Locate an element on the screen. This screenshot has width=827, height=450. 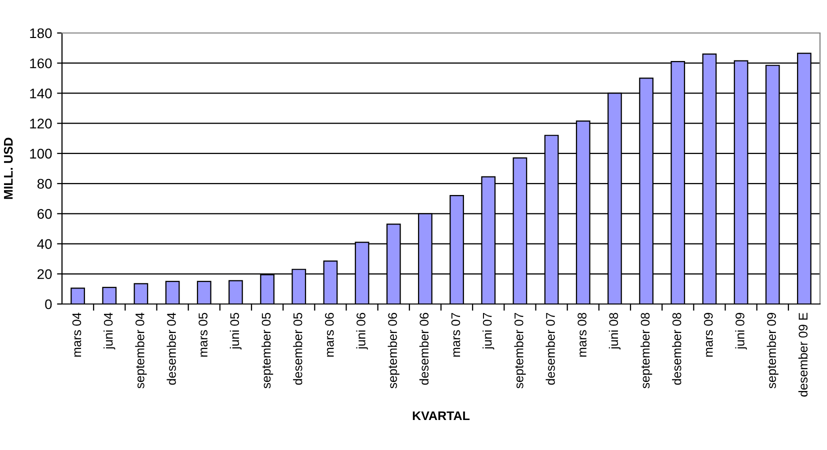
x-tick-label: desember 05 is located at coordinates (297, 348).